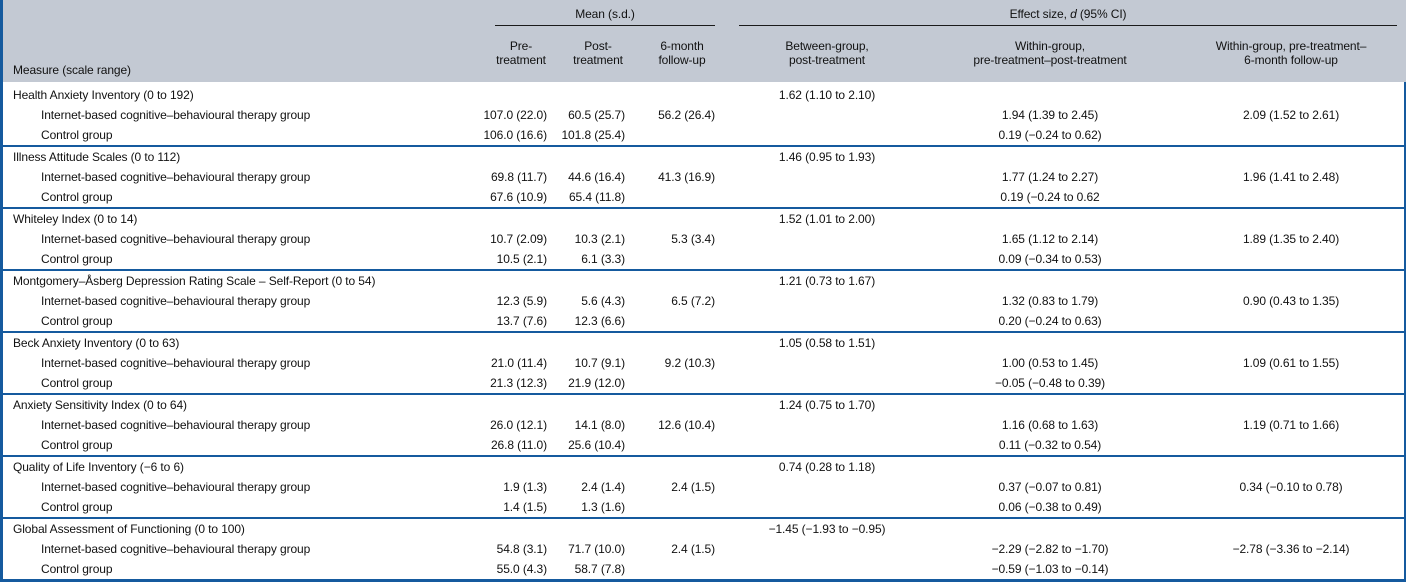  What do you see at coordinates (521, 568) in the screenshot?
I see `control-pre-treatment-mean: 55.0 (4.3)` at bounding box center [521, 568].